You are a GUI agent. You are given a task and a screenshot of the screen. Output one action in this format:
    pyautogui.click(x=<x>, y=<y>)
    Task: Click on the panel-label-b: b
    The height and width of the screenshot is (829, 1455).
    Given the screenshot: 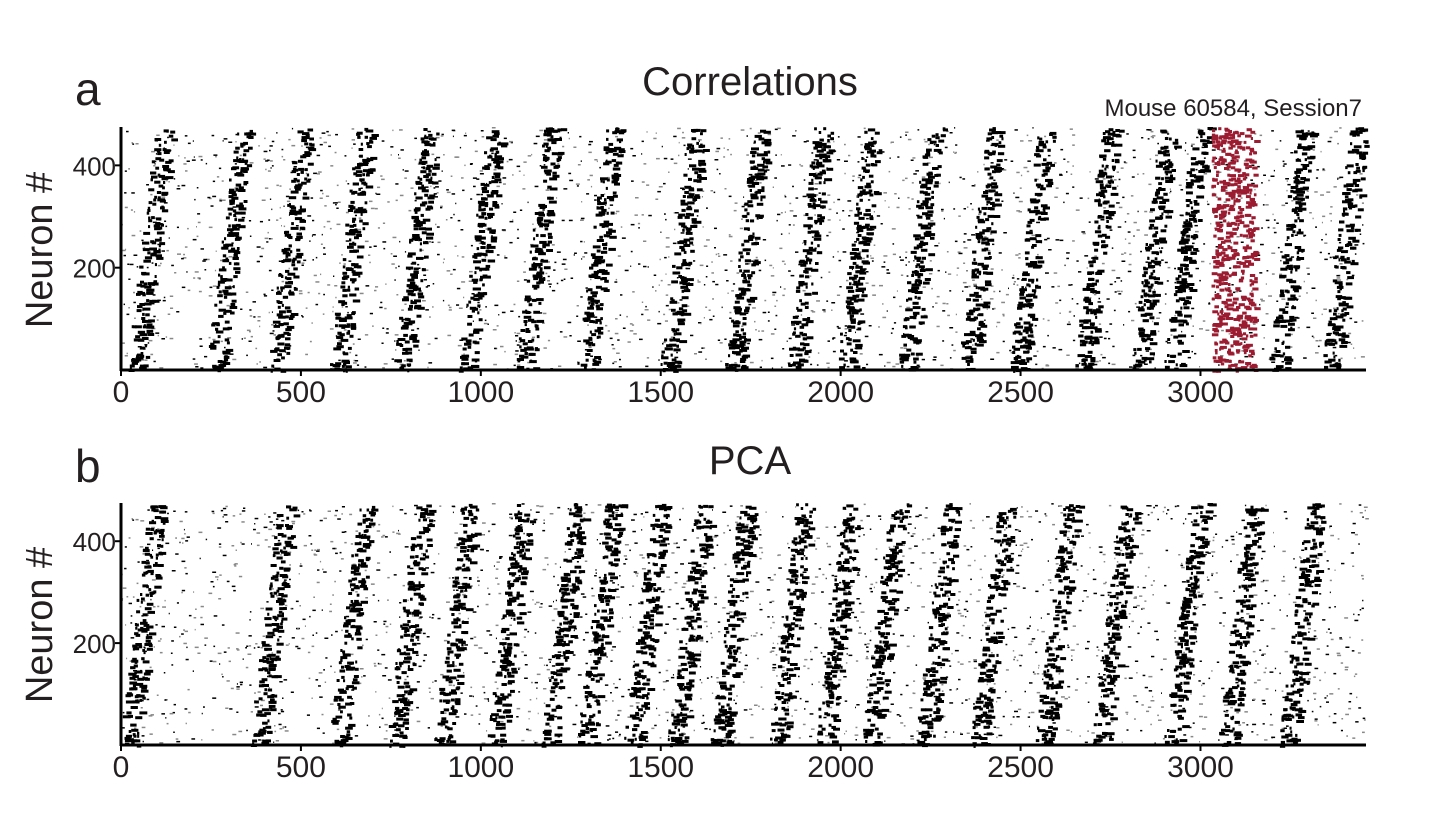 What is the action you would take?
    pyautogui.click(x=88, y=466)
    